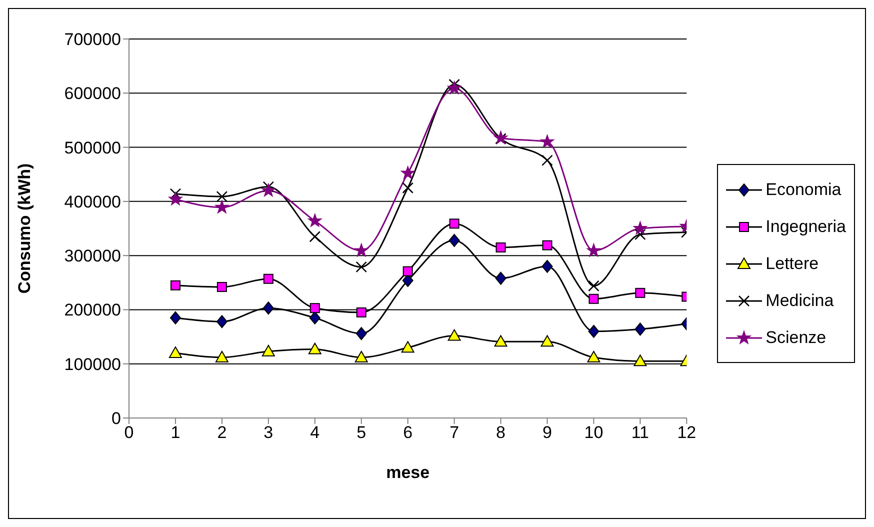 The height and width of the screenshot is (527, 874). Describe the element at coordinates (796, 338) in the screenshot. I see `legend-label: Scienze` at that location.